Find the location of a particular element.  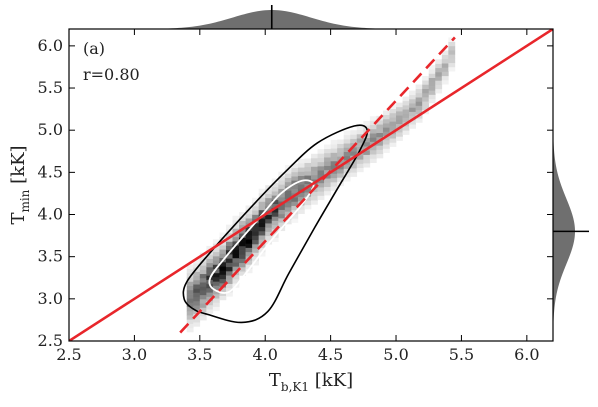

x-tick-label: 6.0 is located at coordinates (526, 354).